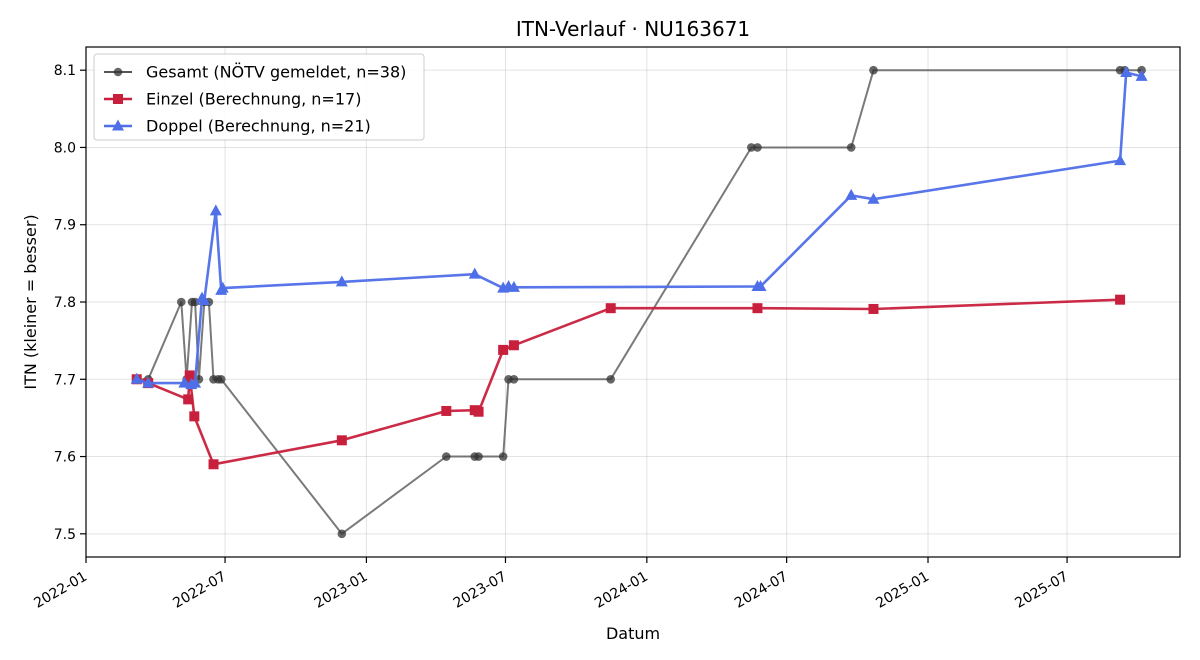 This screenshot has width=1200, height=660. I want to click on y-tick-label: 7.5, so click(65, 535).